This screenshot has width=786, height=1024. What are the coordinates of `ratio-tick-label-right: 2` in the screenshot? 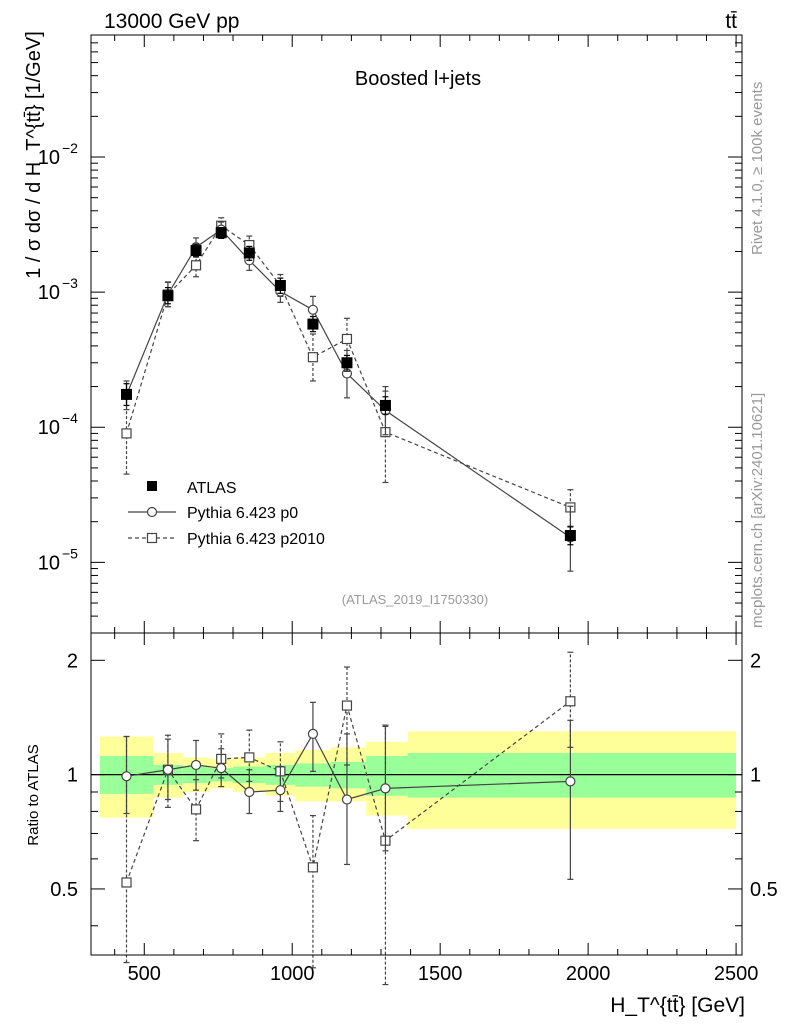 It's located at (755, 661).